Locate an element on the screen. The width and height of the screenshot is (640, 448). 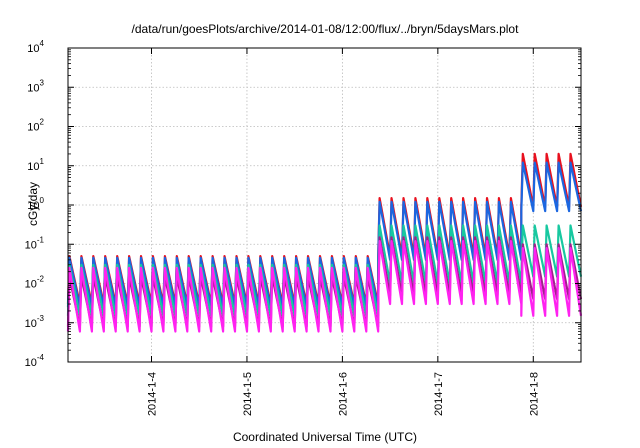
x-tick-label: 2014-1-7 is located at coordinates (439, 394).